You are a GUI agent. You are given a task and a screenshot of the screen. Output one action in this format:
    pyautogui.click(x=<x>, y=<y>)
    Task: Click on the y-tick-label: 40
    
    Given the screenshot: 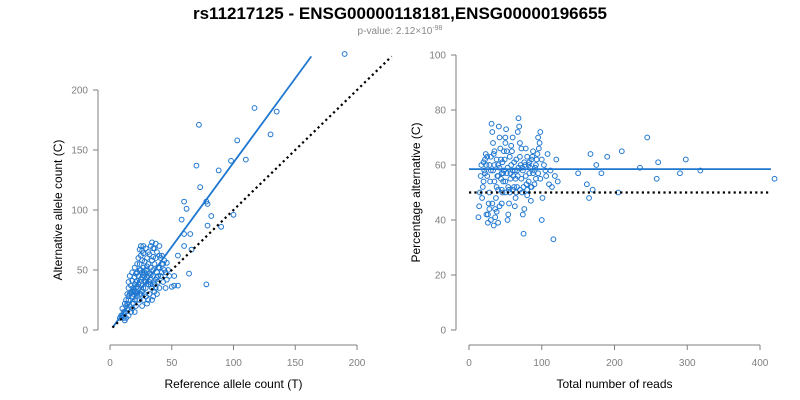 What is the action you would take?
    pyautogui.click(x=441, y=221)
    